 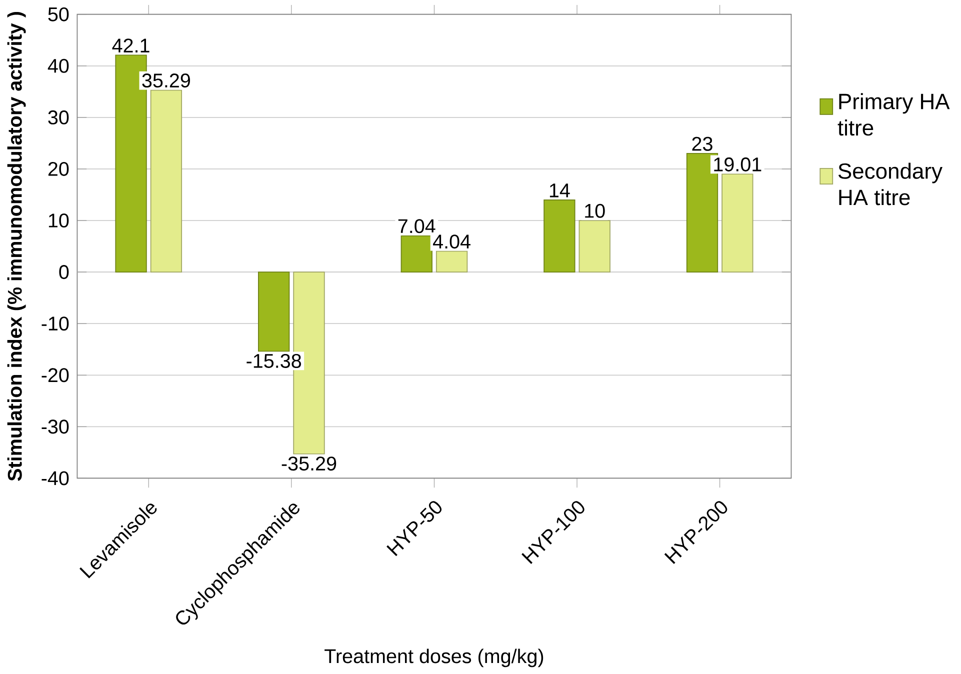 What do you see at coordinates (64, 271) in the screenshot?
I see `y-tick-label: 0` at bounding box center [64, 271].